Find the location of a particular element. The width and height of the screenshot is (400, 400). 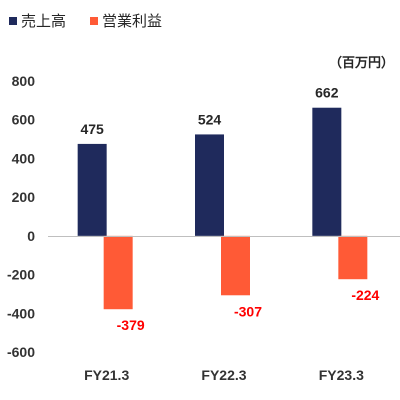

y-tick-label: -400 is located at coordinates (21, 313).